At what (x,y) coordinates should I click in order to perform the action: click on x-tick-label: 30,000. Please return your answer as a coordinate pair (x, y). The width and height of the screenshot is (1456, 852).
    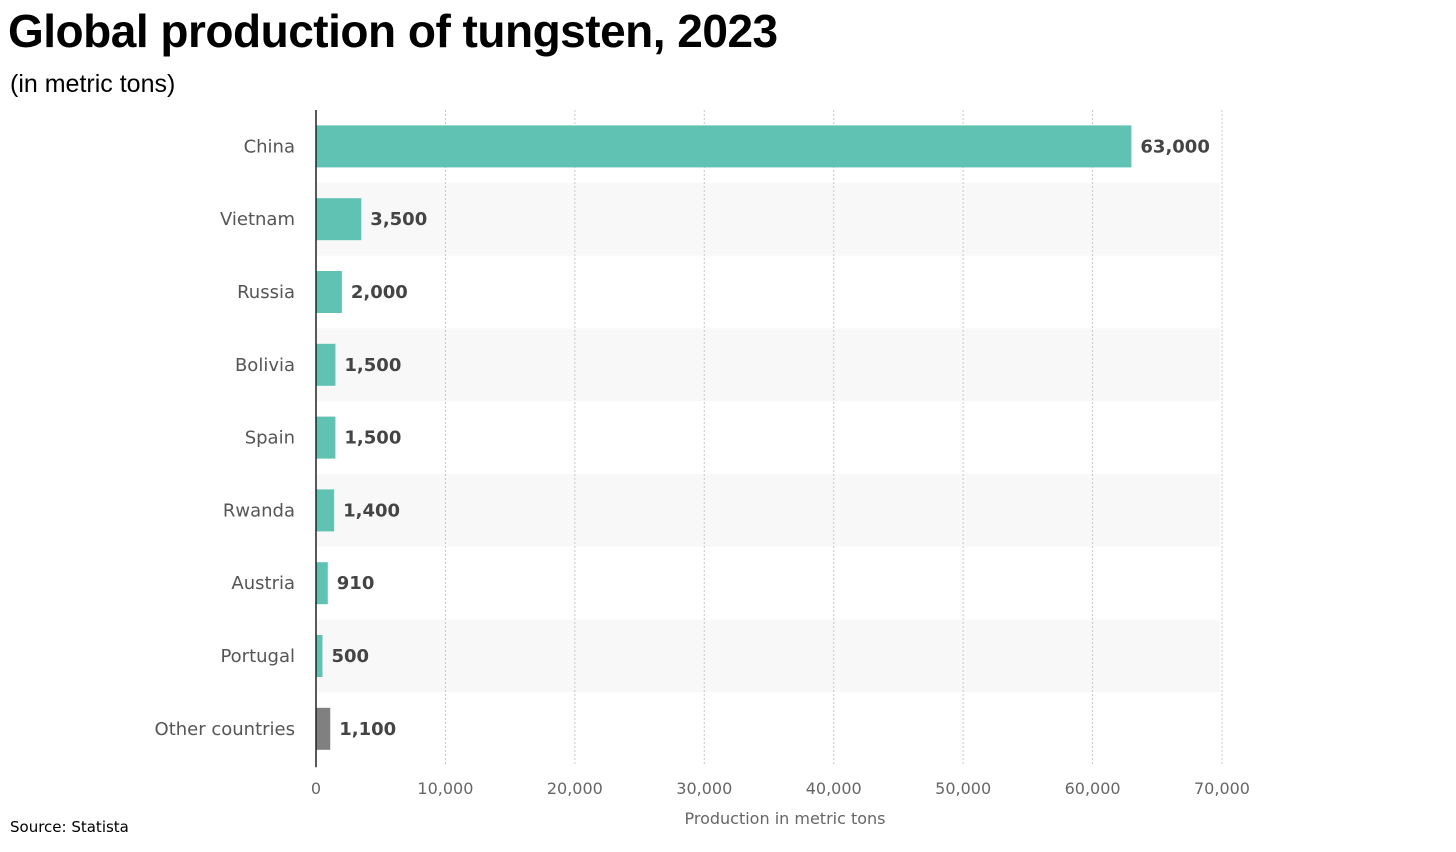
    Looking at the image, I should click on (704, 788).